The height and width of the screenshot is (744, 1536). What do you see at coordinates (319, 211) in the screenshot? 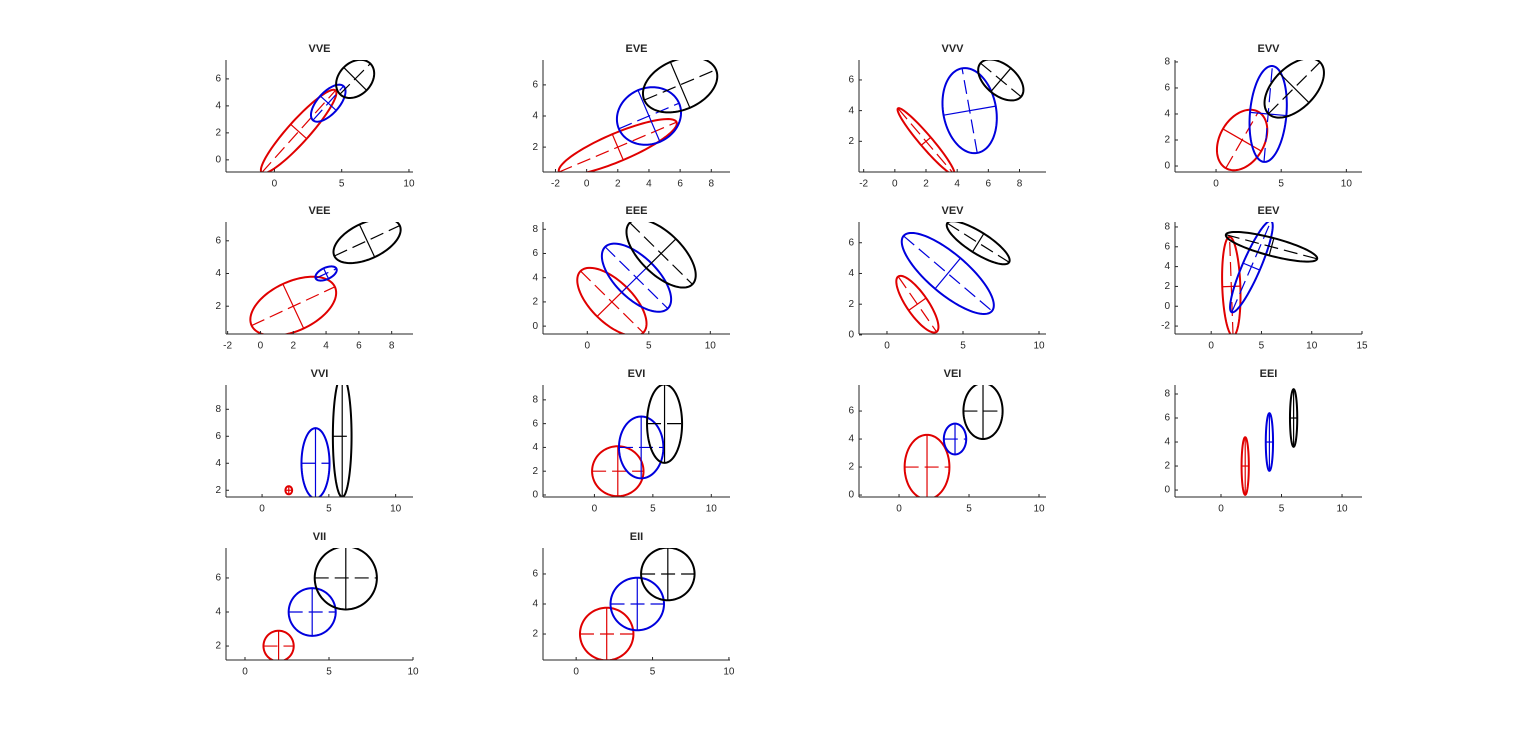
I see `subplot-title: VEE` at bounding box center [319, 211].